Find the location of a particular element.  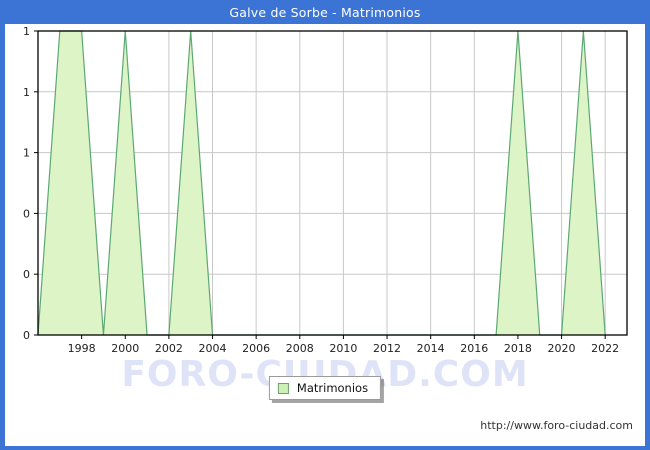

svg-text: 2014 is located at coordinates (431, 348).